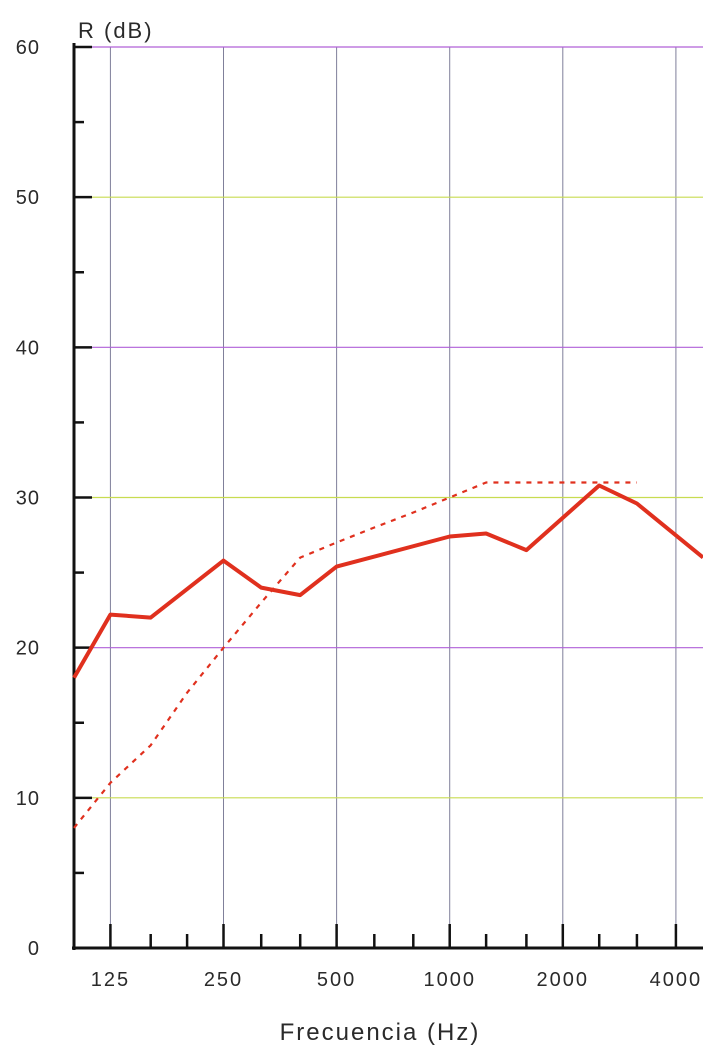 This screenshot has height=1048, width=703. What do you see at coordinates (116, 30) in the screenshot?
I see `y-axis-label: R (dB)` at bounding box center [116, 30].